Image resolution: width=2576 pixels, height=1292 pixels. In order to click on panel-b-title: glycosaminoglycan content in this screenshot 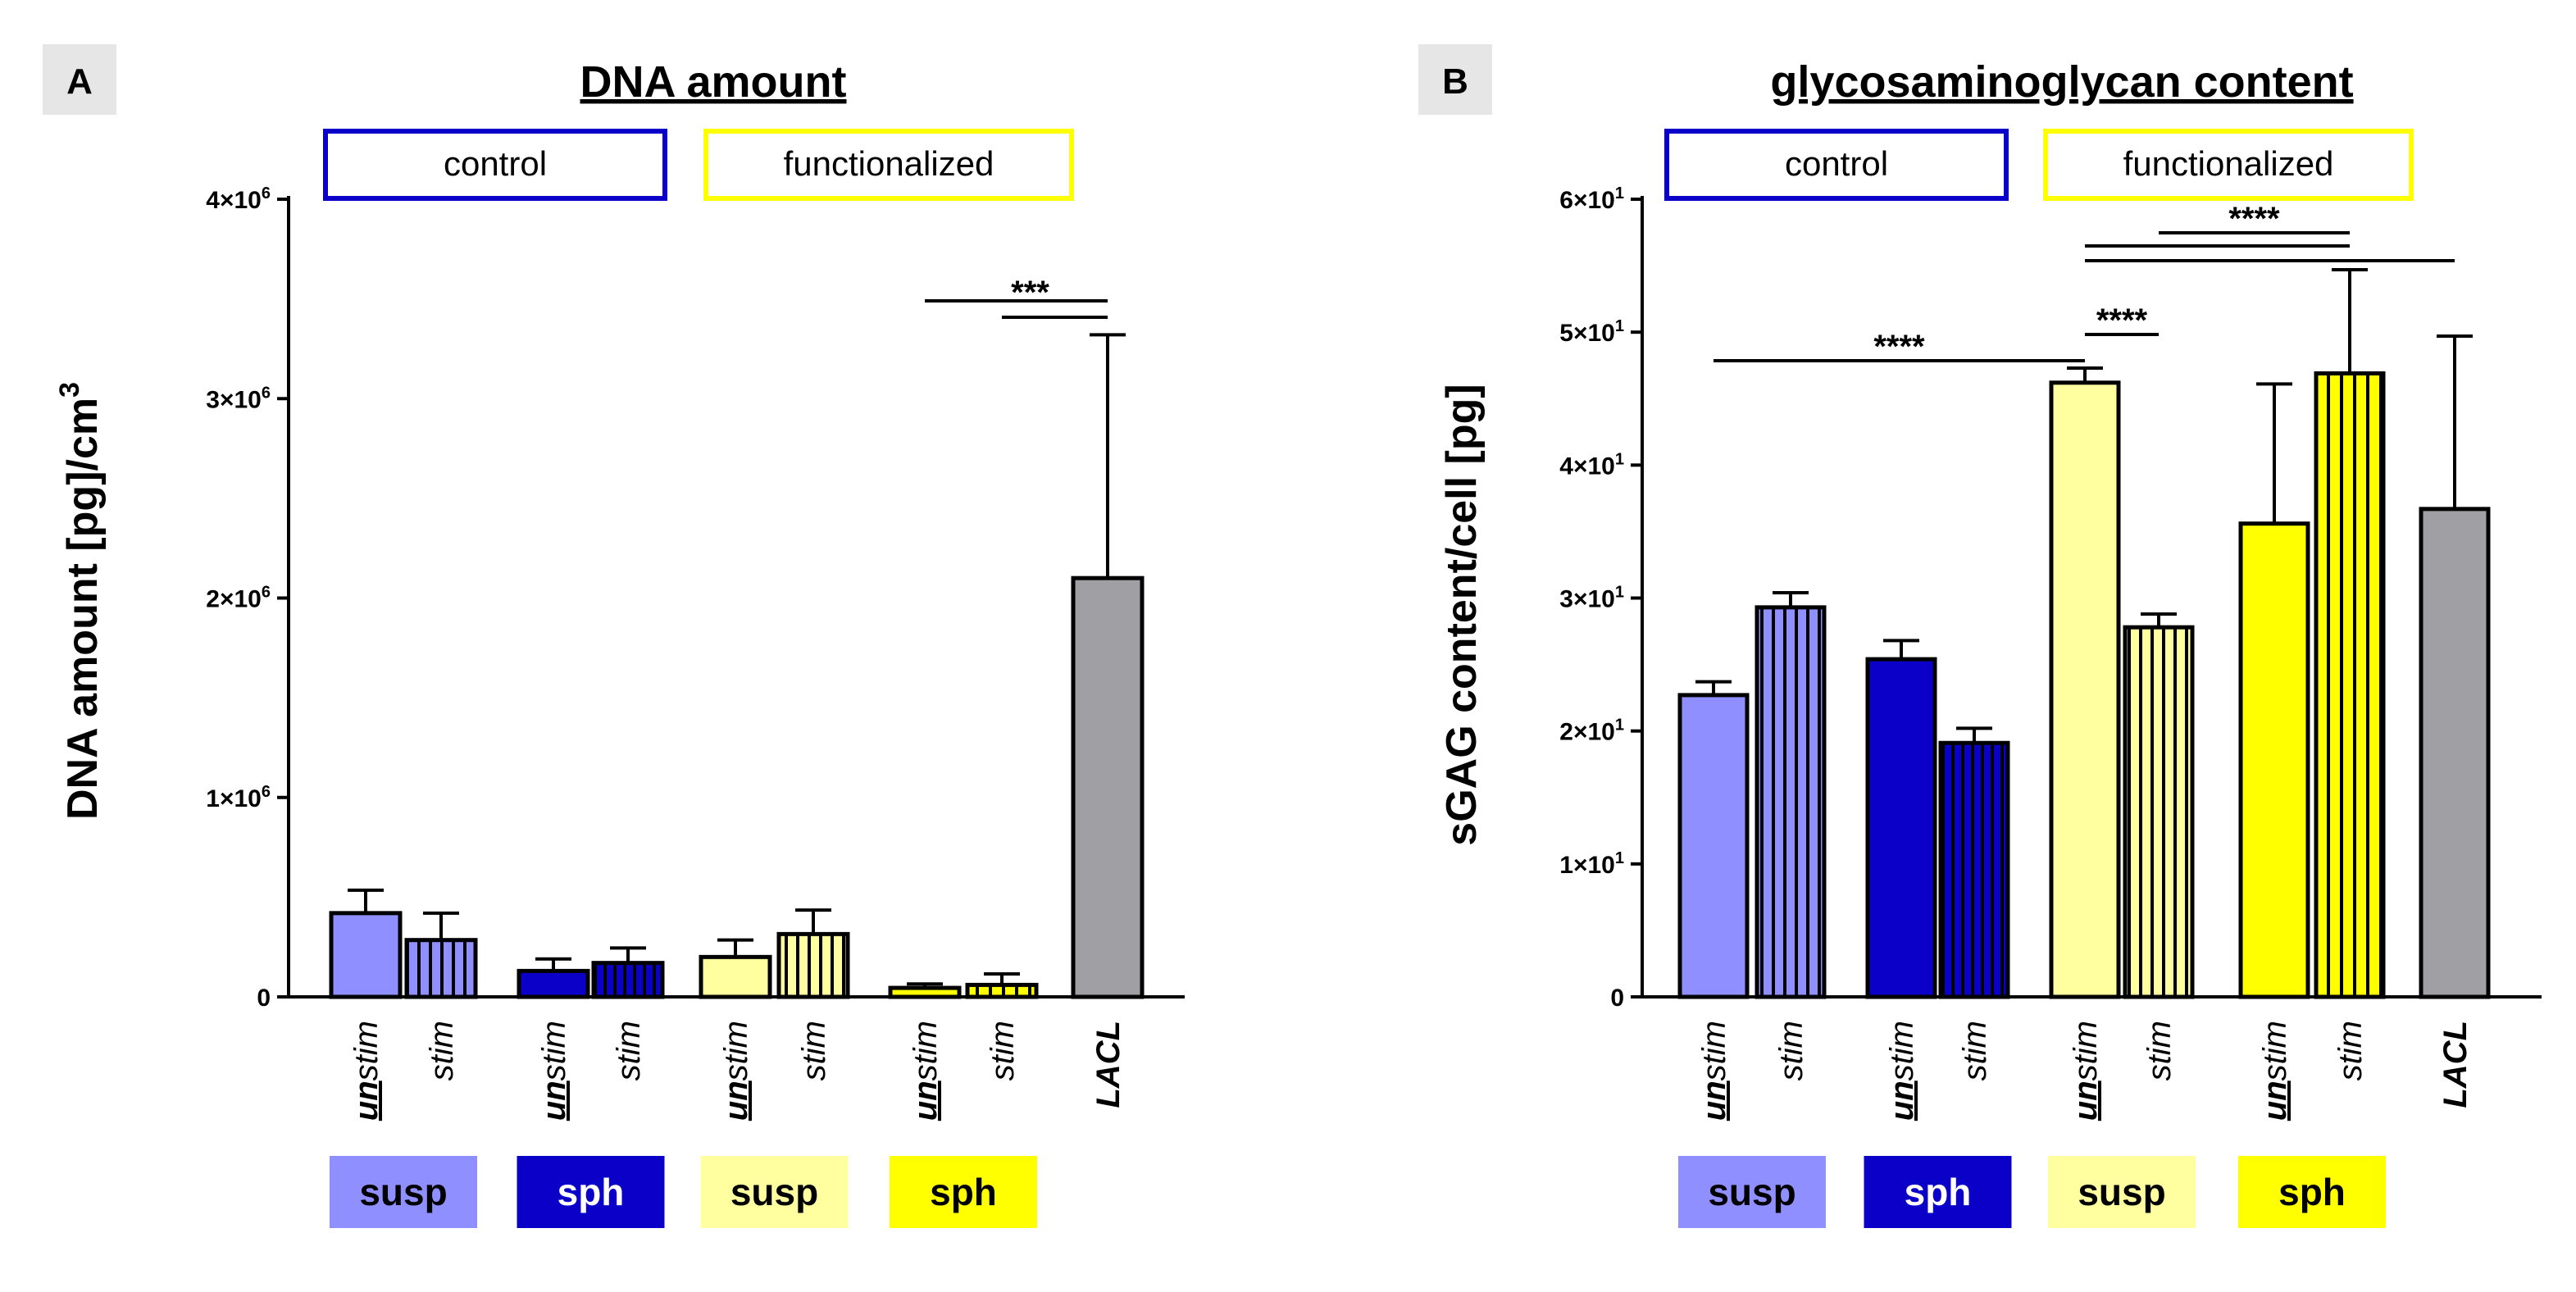, I will do `click(2061, 82)`.